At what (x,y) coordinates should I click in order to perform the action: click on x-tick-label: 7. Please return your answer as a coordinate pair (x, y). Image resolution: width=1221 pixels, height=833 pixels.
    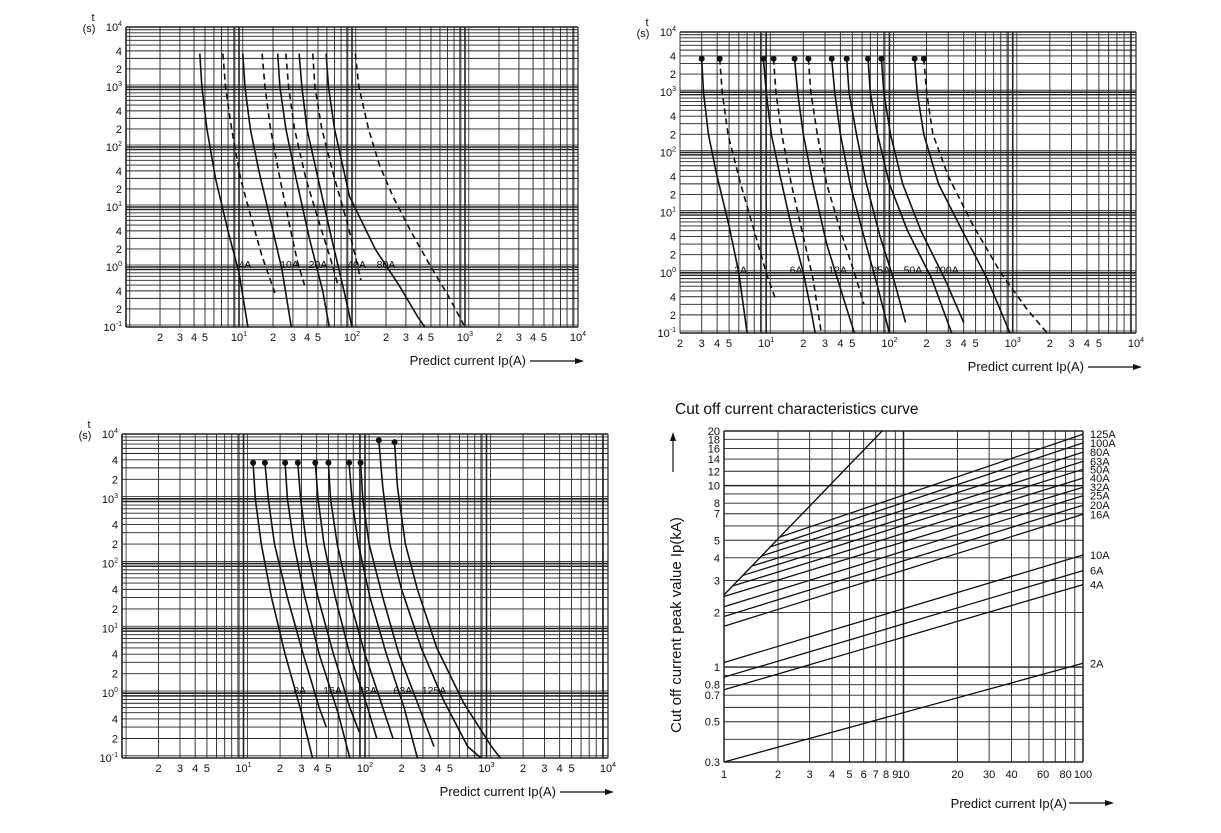
    Looking at the image, I should click on (876, 775).